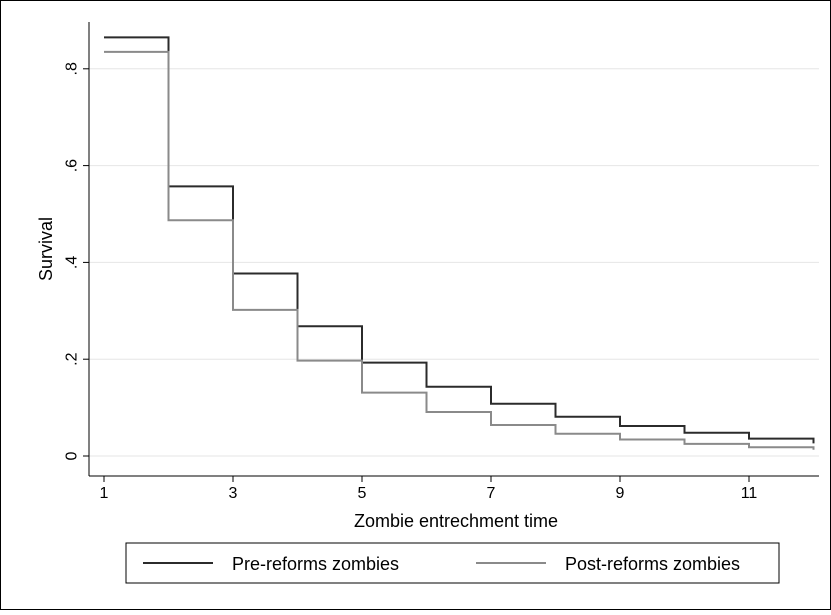 The image size is (831, 615). What do you see at coordinates (652, 564) in the screenshot?
I see `legend-label-post-reforms: Post-reforms zombies` at bounding box center [652, 564].